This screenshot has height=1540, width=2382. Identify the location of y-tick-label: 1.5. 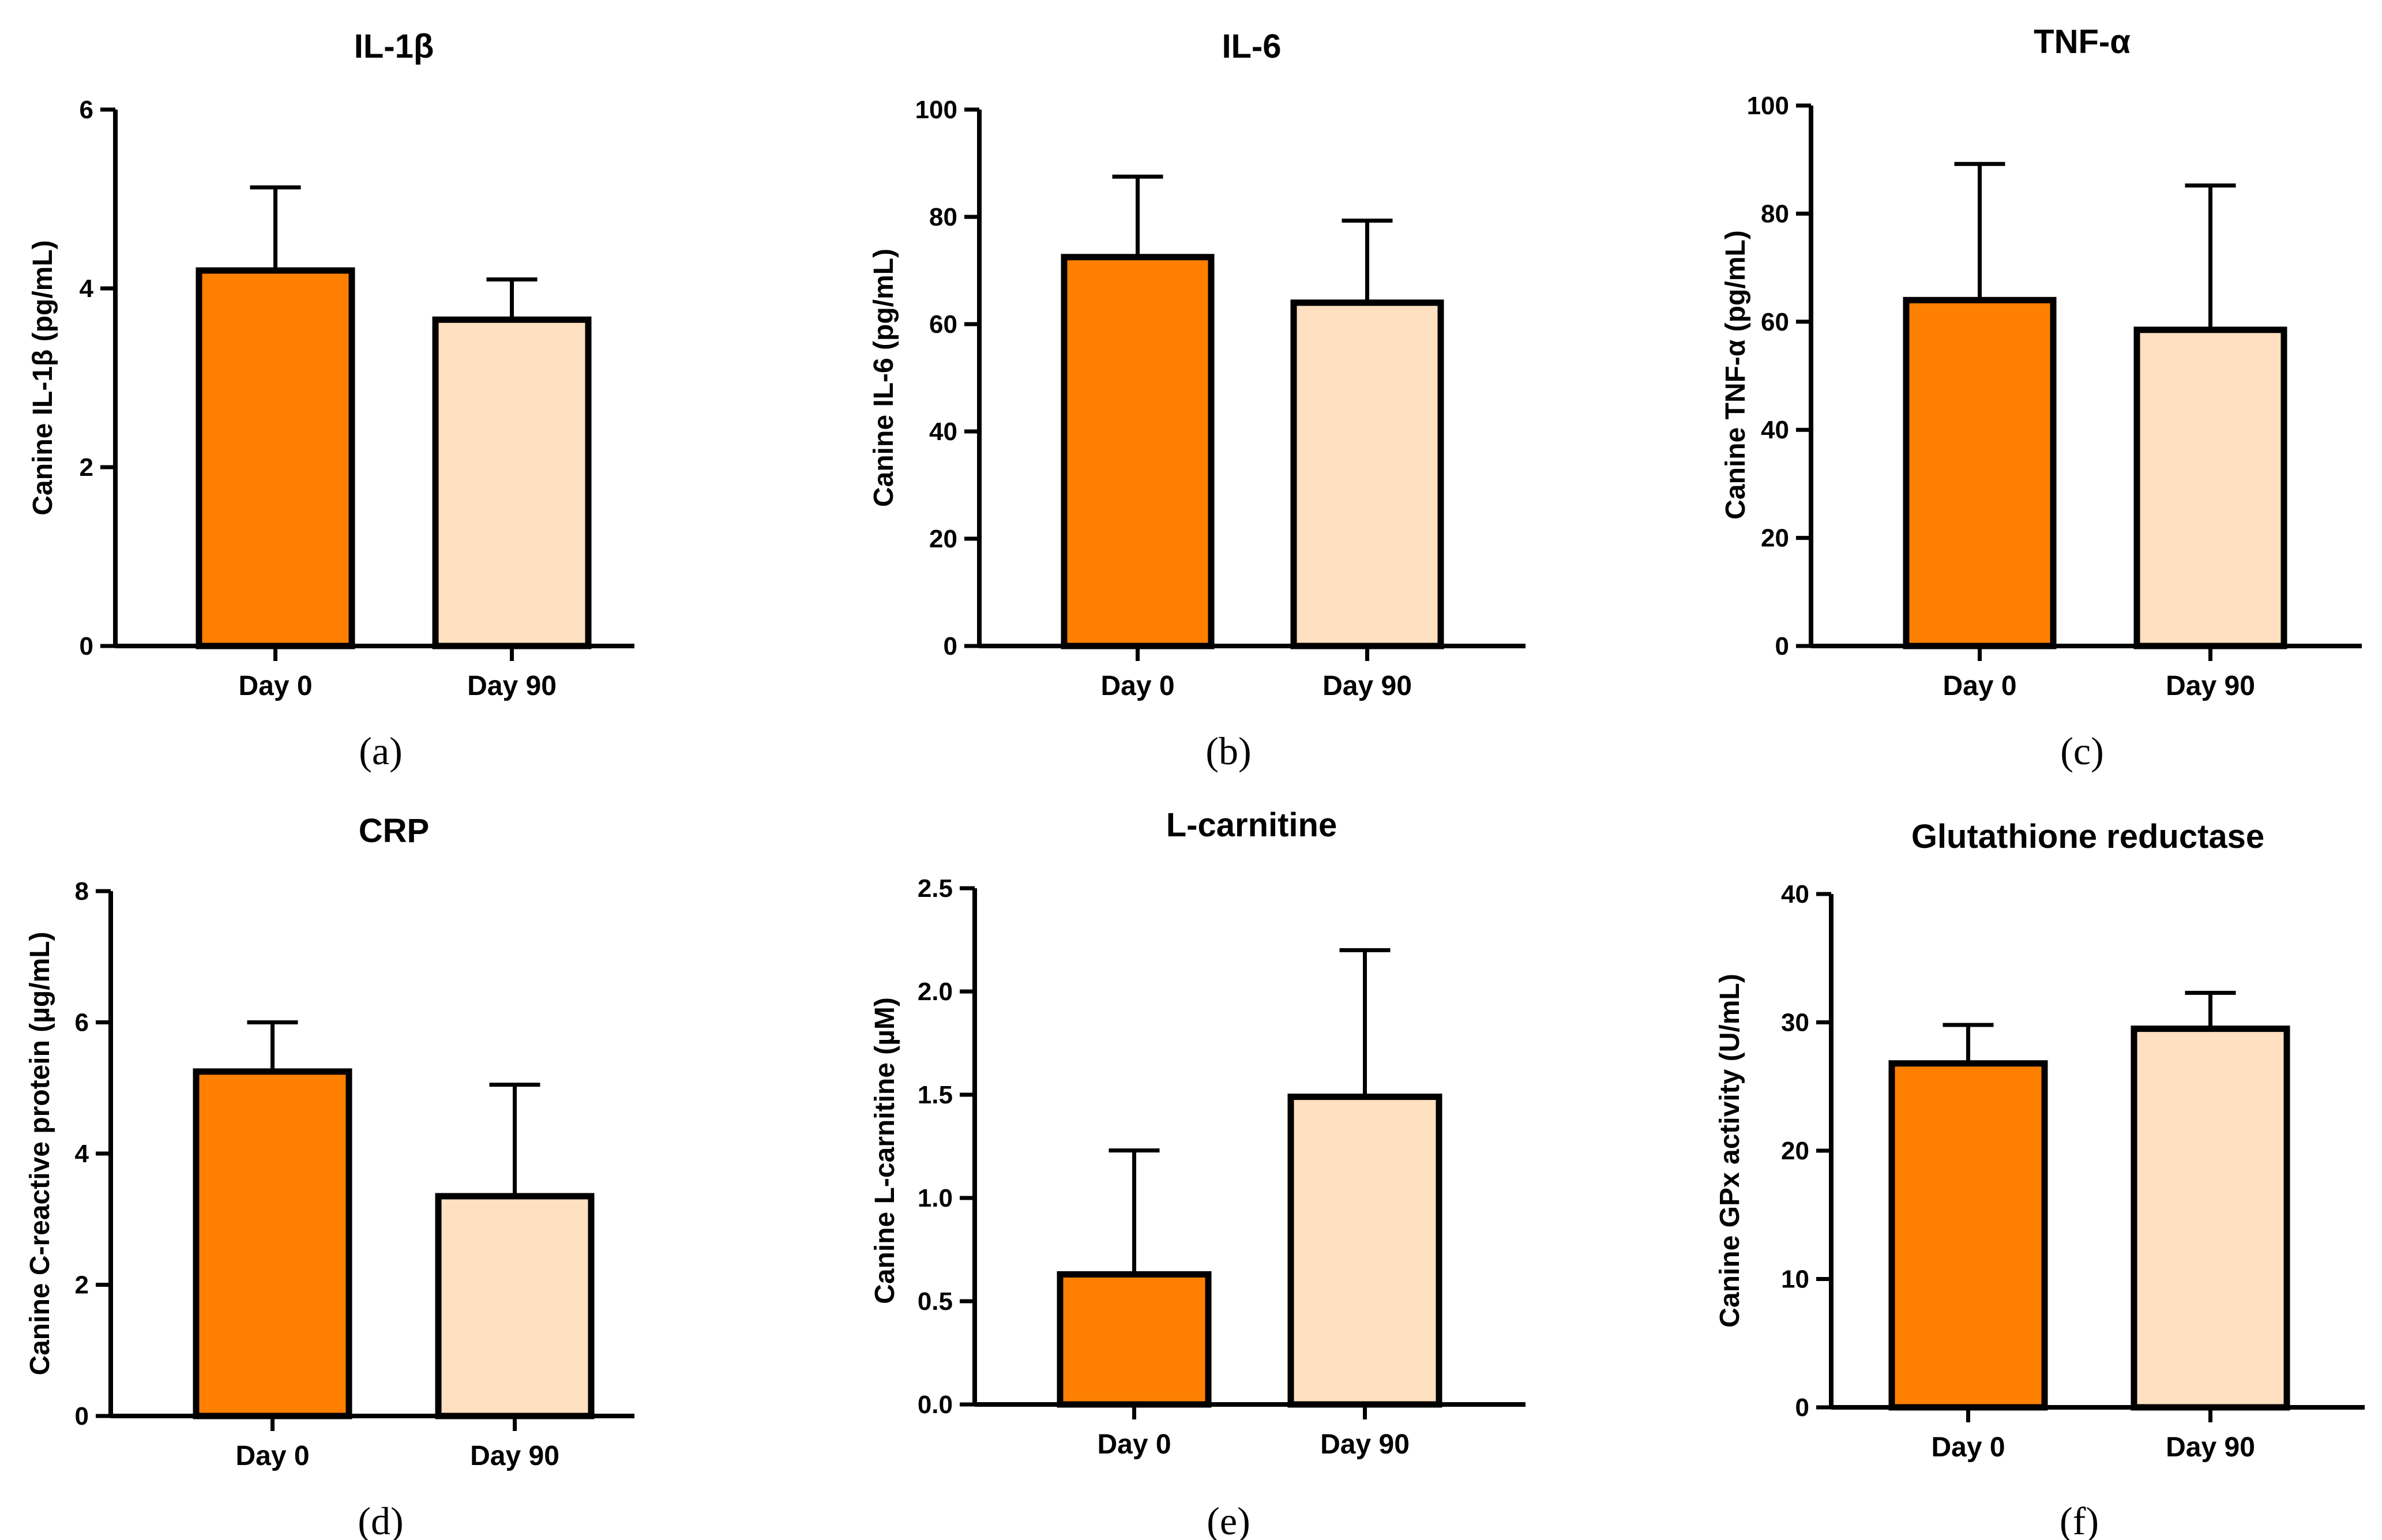
(935, 1095).